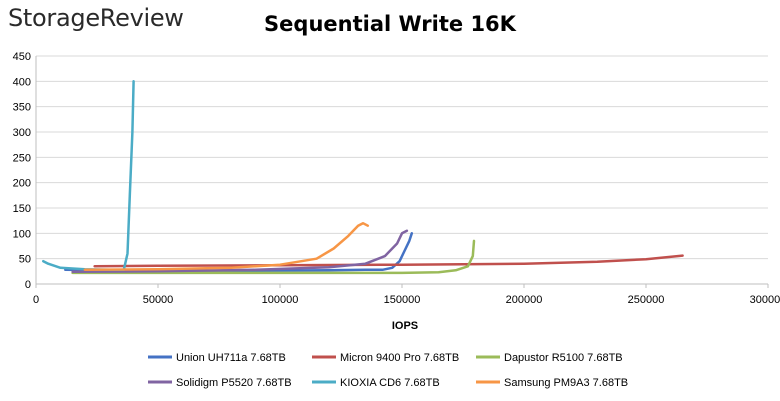 This screenshot has height=401, width=780. Describe the element at coordinates (524, 300) in the screenshot. I see `x-tick-label: 200000` at that location.